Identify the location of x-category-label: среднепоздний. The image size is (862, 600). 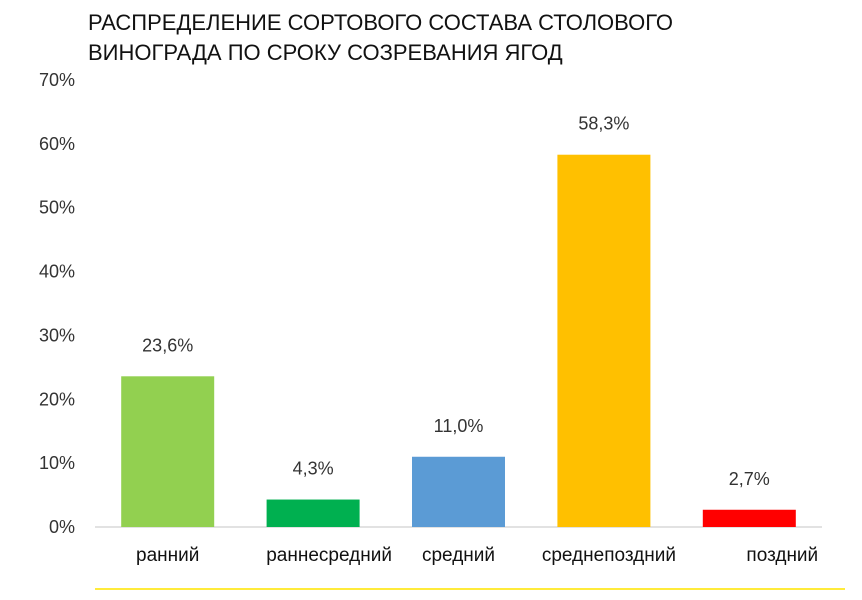
(609, 555).